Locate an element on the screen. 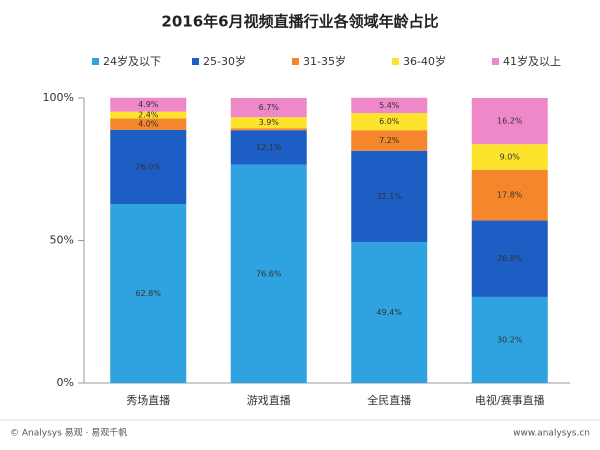 Image resolution: width=600 pixels, height=450 pixels. value-label: 76.6% is located at coordinates (269, 273).